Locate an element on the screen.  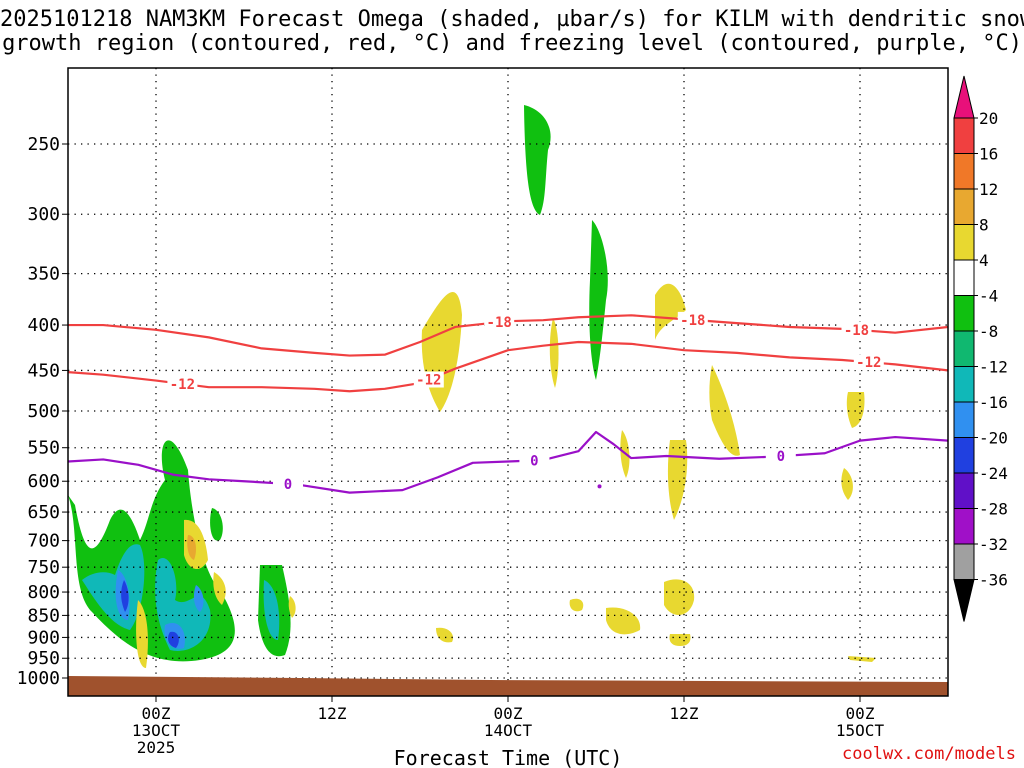
x-axis-title: Forecast Time (UTC) is located at coordinates (508, 757).